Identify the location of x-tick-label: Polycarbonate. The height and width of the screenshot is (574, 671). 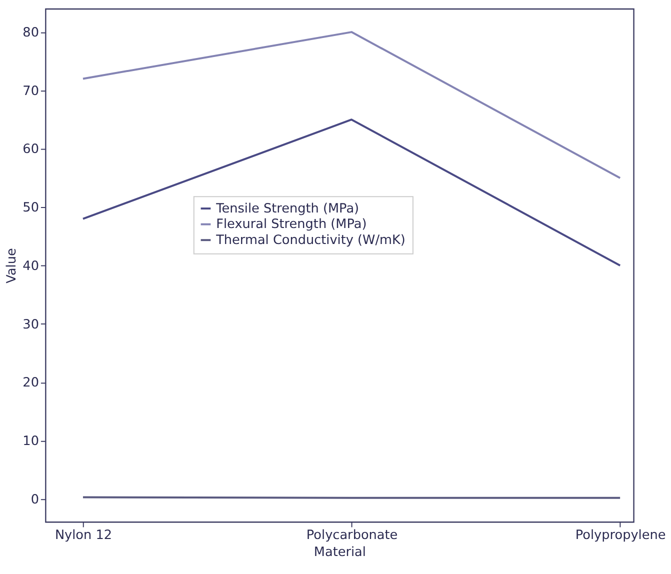
(352, 536).